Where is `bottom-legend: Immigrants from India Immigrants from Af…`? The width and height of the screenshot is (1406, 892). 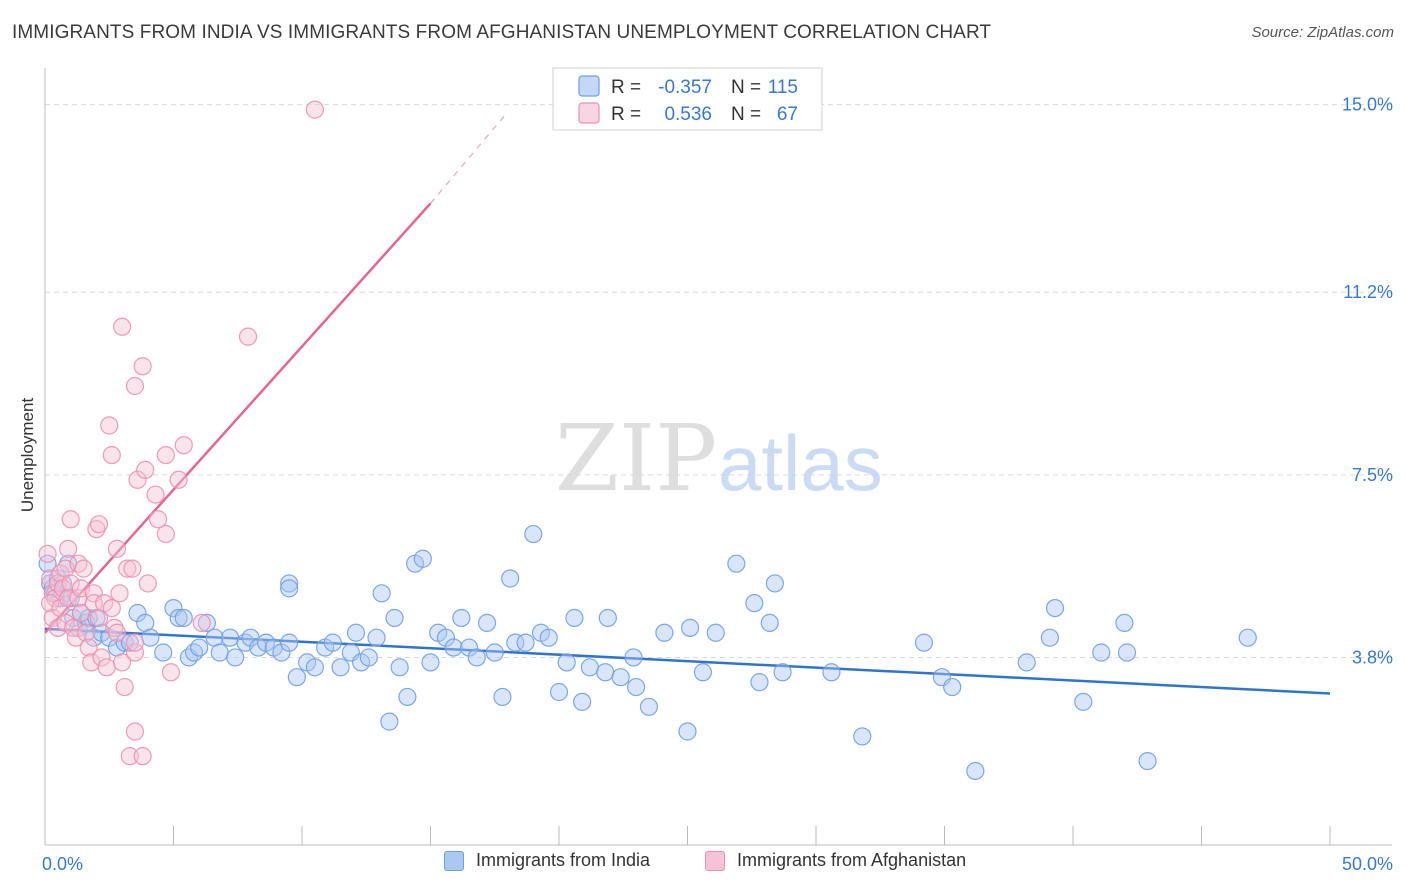 bottom-legend: Immigrants from India Immigrants from Af… is located at coordinates (703, 864).